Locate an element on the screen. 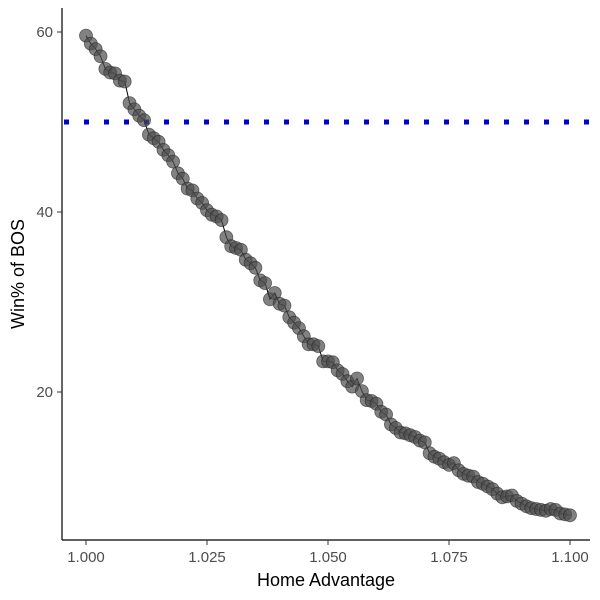 The width and height of the screenshot is (600, 600). x-tick-label: 1.050 is located at coordinates (328, 557).